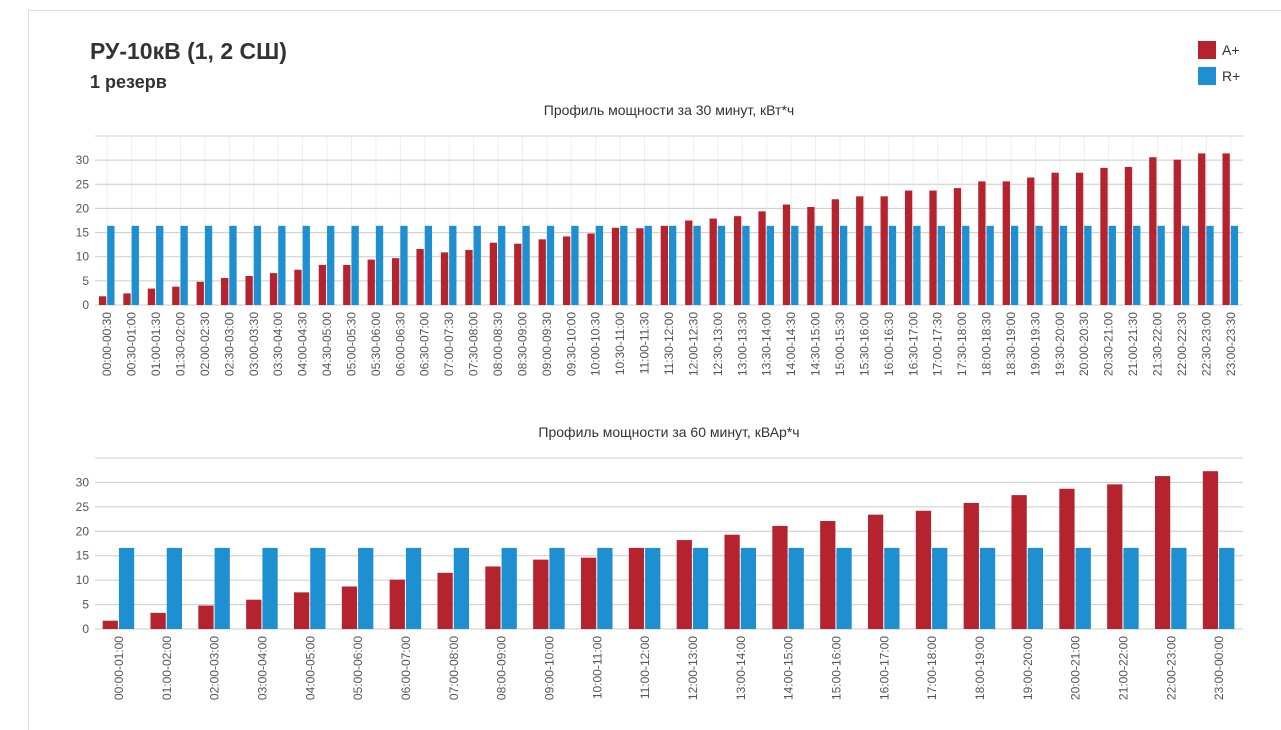  I want to click on x-tick-label: 03:00-04:00, so click(262, 668).